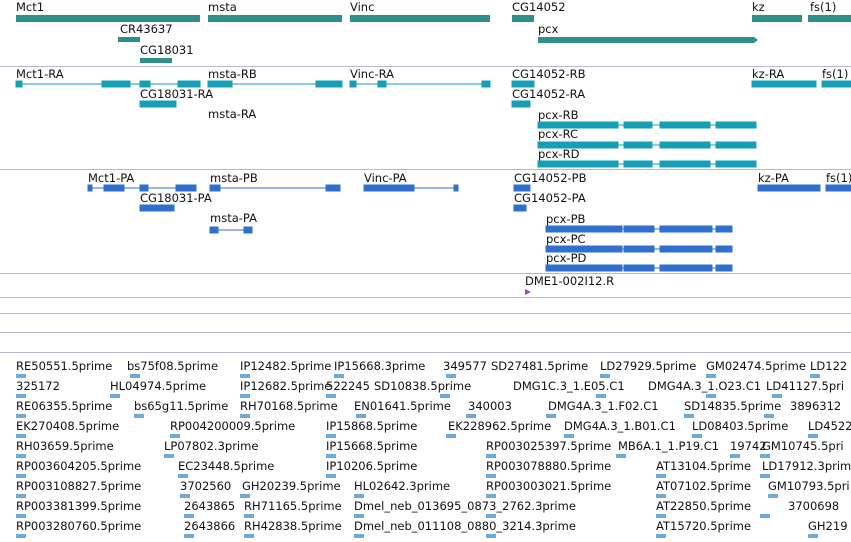 This screenshot has width=851, height=542. Describe the element at coordinates (549, 486) in the screenshot. I see `est-label: RP003003021.5prime` at that location.